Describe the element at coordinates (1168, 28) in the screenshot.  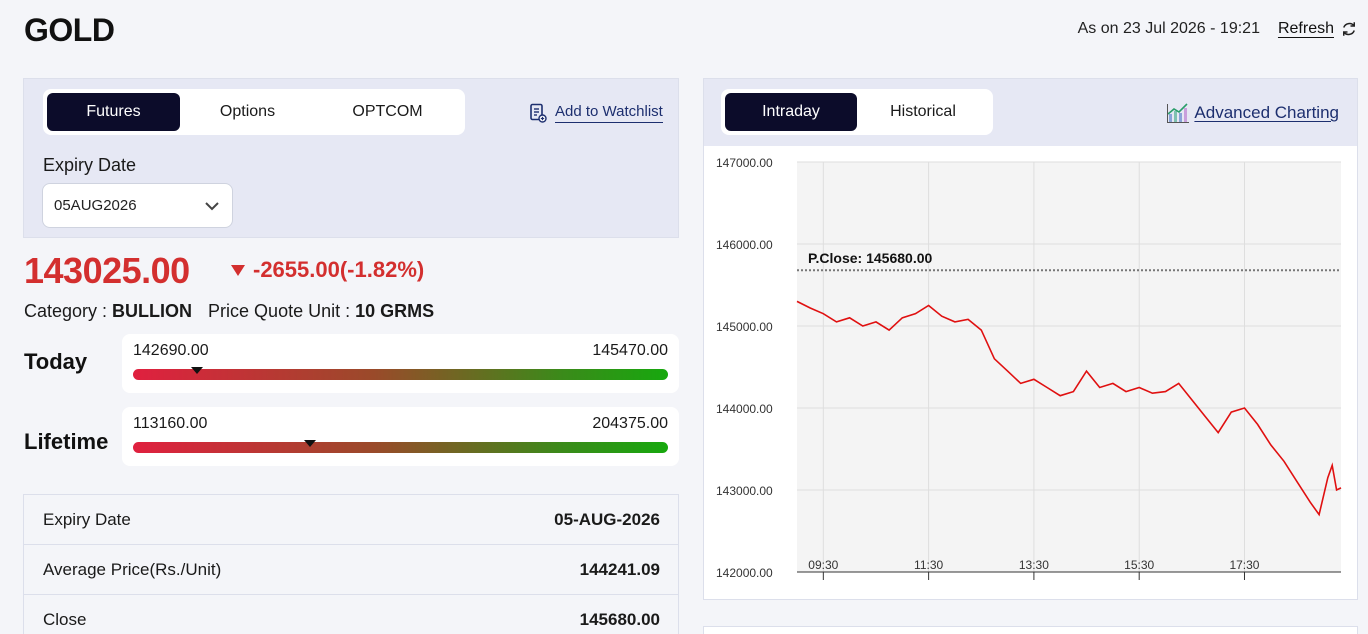
I see `as-on-timestamp: As on 23 Jul 2026 - 19:21` at that location.